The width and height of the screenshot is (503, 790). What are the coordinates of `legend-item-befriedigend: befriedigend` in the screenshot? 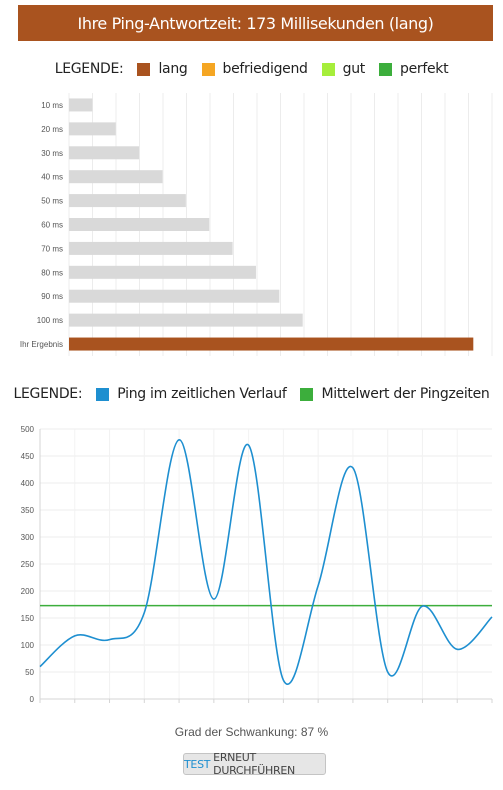 It's located at (254, 69).